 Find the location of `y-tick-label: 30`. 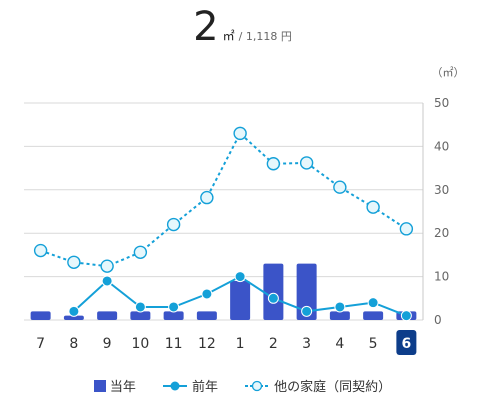

y-tick-label: 30 is located at coordinates (441, 190).